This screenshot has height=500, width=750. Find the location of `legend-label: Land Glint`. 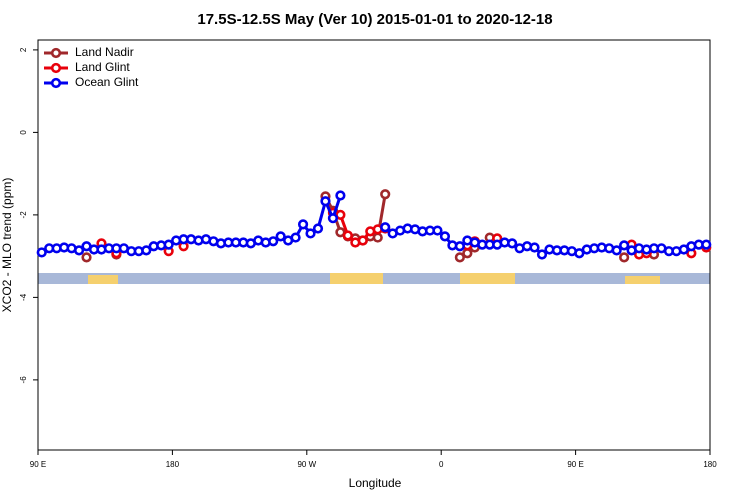

legend-label: Land Glint is located at coordinates (102, 67).